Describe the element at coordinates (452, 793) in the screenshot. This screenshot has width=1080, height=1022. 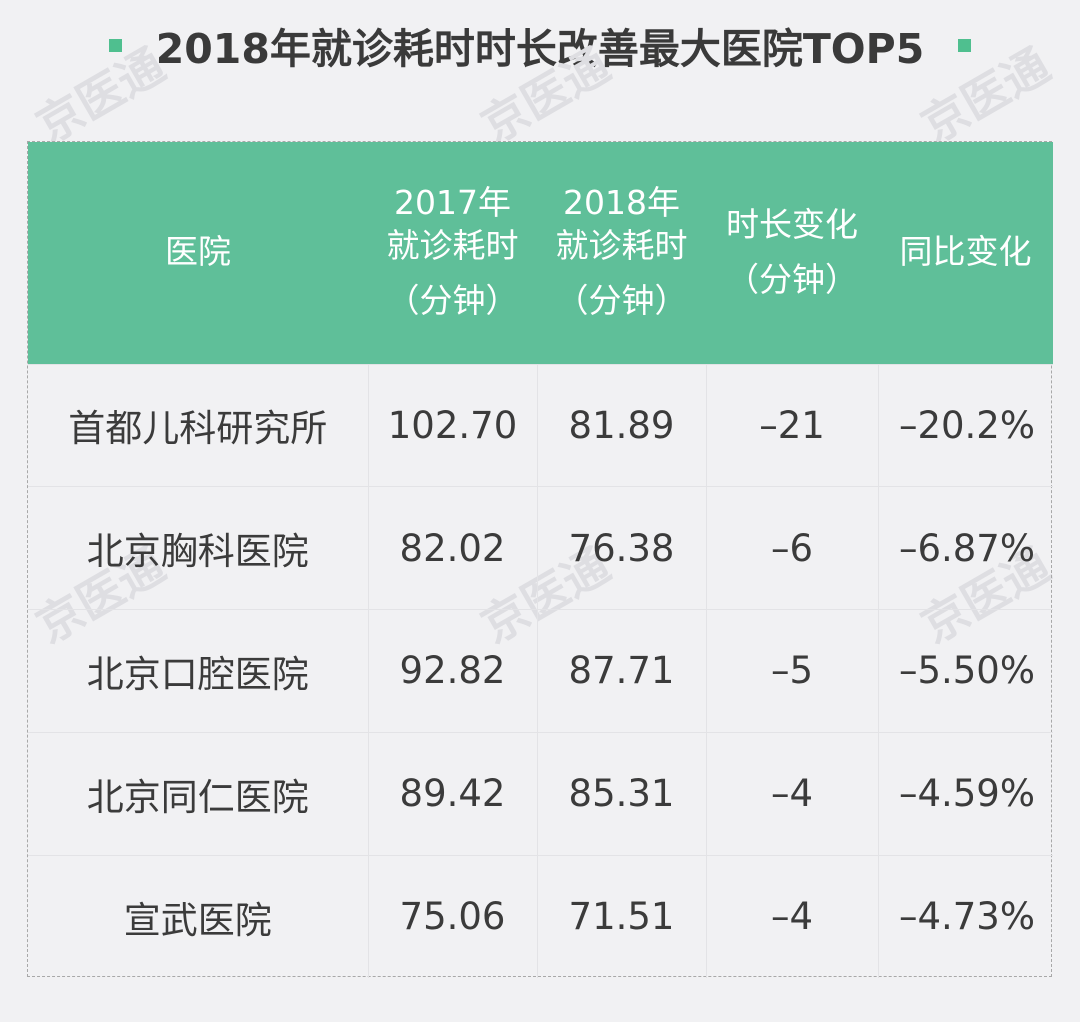
I see `time-2017-cell: 89.42` at that location.